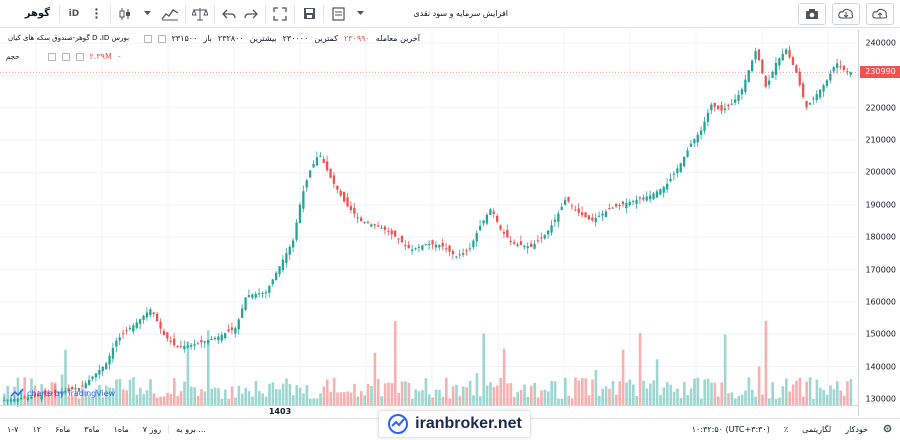 The height and width of the screenshot is (440, 900). What do you see at coordinates (454, 424) in the screenshot?
I see `iranbroker-brand-badge: iranbroker.net` at bounding box center [454, 424].